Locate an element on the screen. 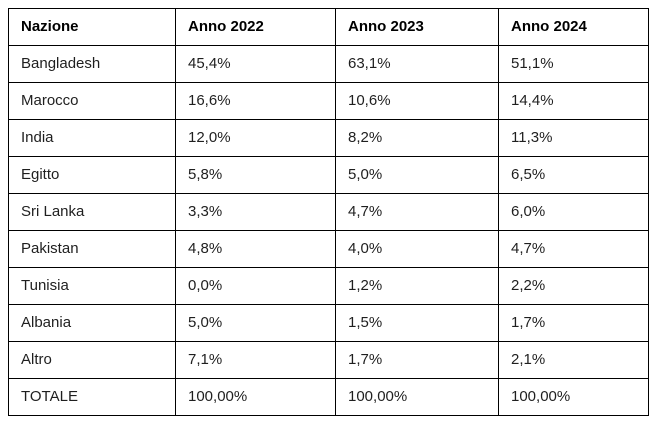 This screenshot has width=657, height=431. header-row: Nazione Anno 2022 Anno 2023 Anno 2024 is located at coordinates (328, 27).